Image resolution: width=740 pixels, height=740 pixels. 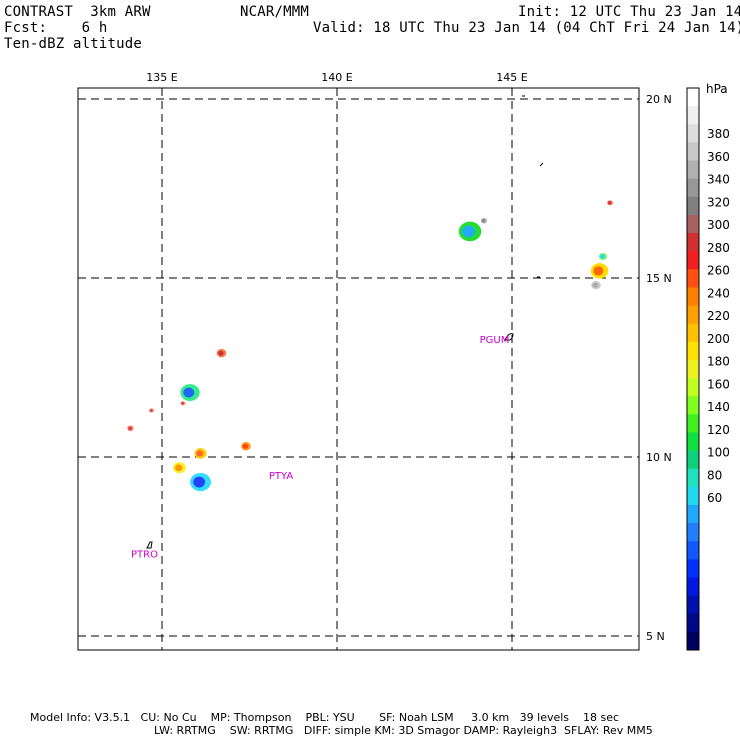 I want to click on organization: NCAR/MMM, so click(x=275, y=12).